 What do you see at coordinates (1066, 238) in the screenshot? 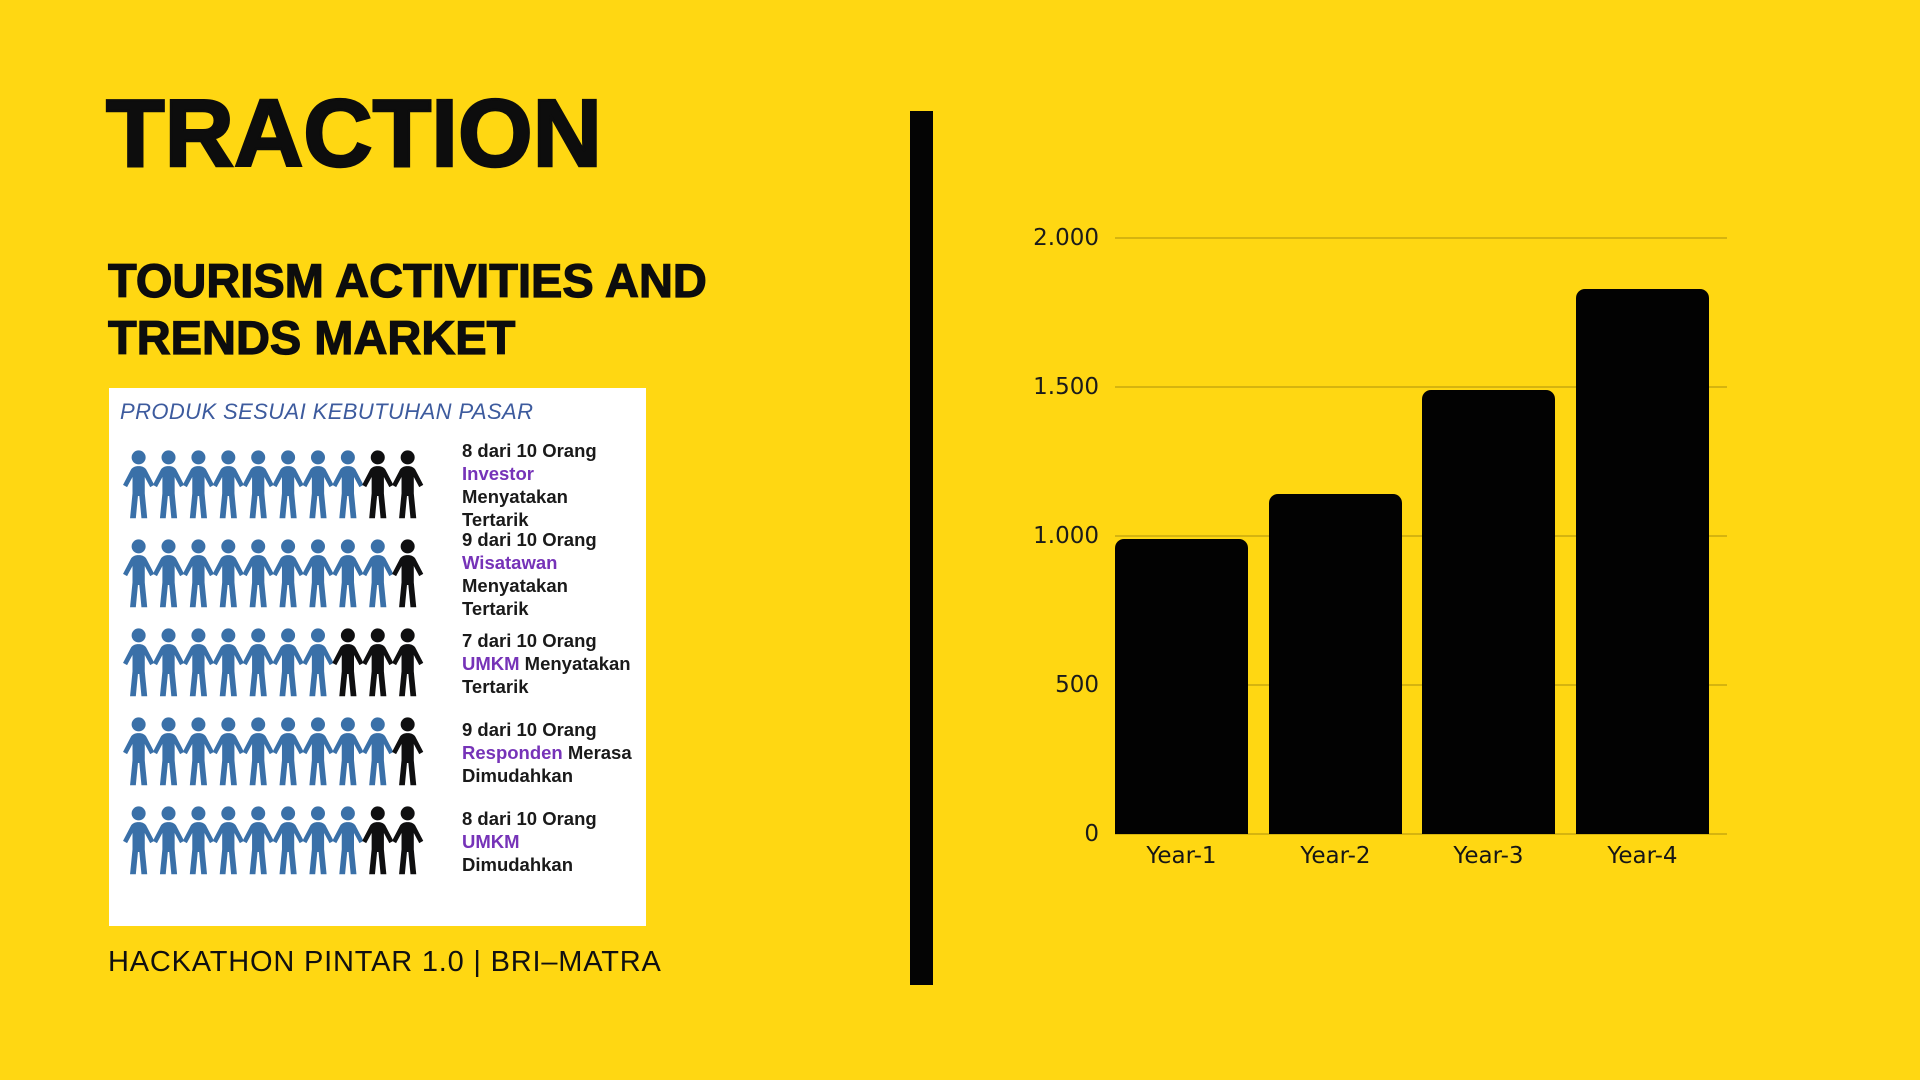
I see `chart-y-tick-label: 2.000` at bounding box center [1066, 238].